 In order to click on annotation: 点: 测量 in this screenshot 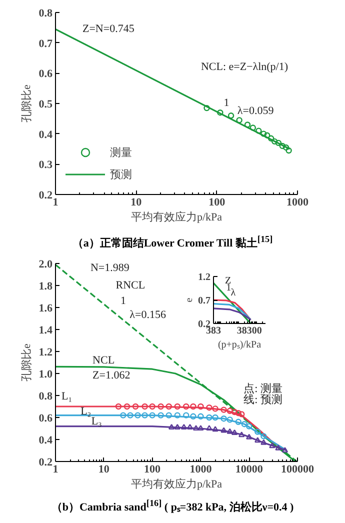, I will do `click(263, 388)`.